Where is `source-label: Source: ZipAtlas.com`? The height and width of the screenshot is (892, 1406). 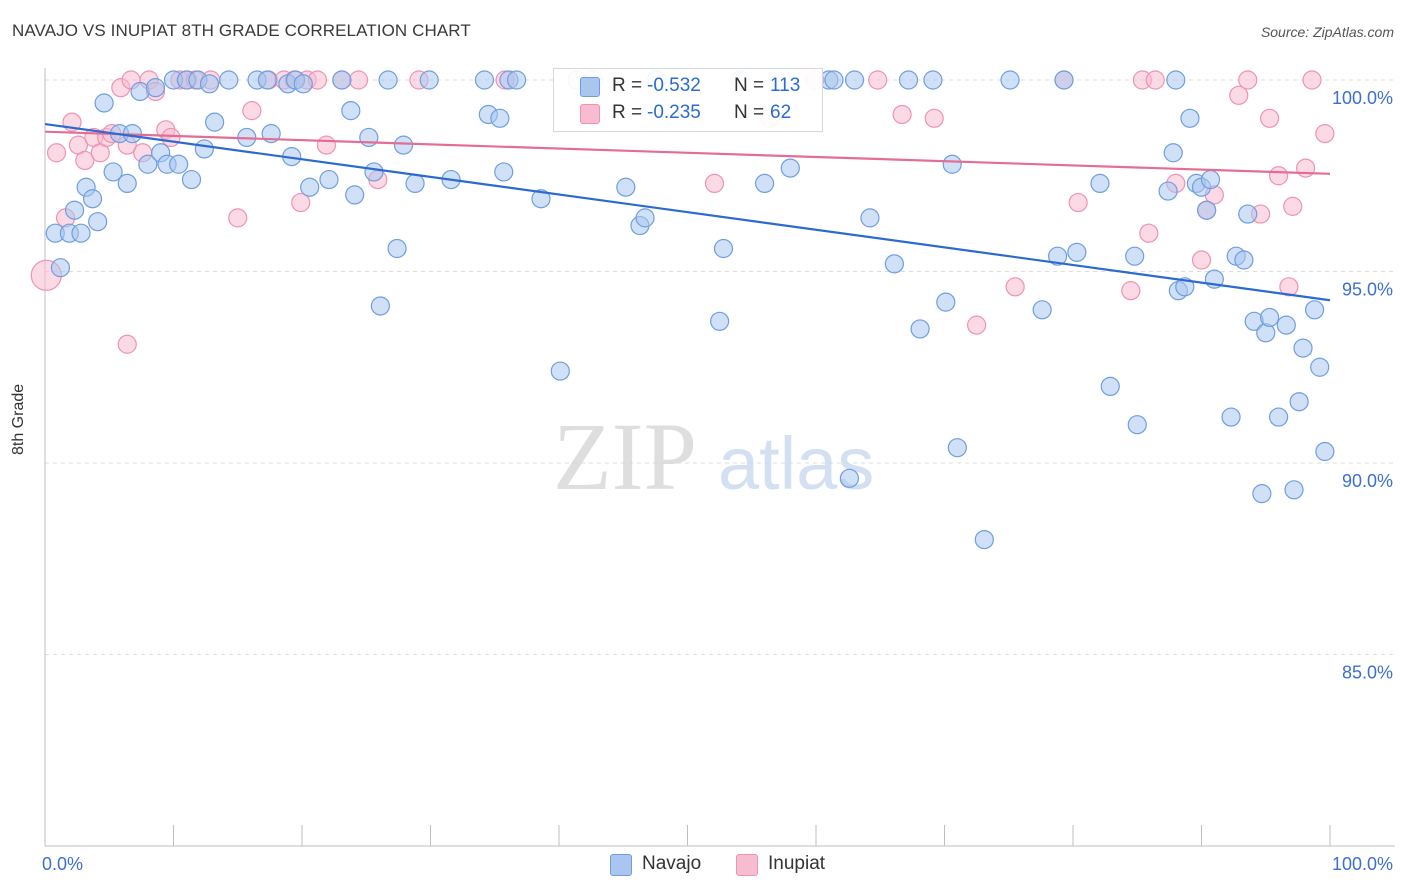
source-label: Source: ZipAtlas.com is located at coordinates (1327, 32).